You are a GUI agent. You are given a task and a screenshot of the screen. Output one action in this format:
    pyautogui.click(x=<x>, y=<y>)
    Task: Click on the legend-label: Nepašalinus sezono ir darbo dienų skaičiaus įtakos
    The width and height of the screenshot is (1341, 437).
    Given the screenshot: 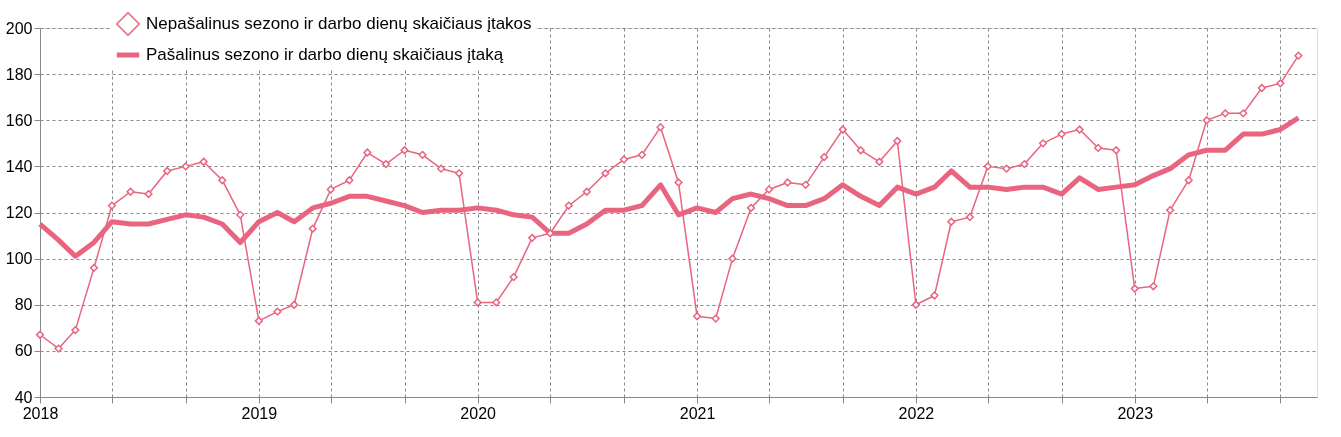 What is the action you would take?
    pyautogui.click(x=339, y=23)
    